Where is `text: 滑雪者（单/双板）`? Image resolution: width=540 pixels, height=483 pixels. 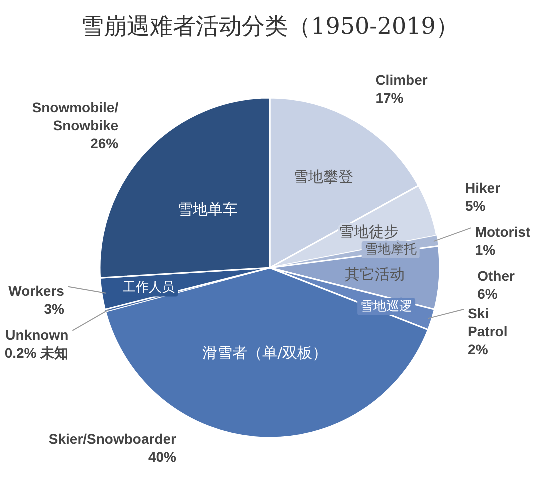 text: 滑雪者（单/双板） is located at coordinates (265, 353).